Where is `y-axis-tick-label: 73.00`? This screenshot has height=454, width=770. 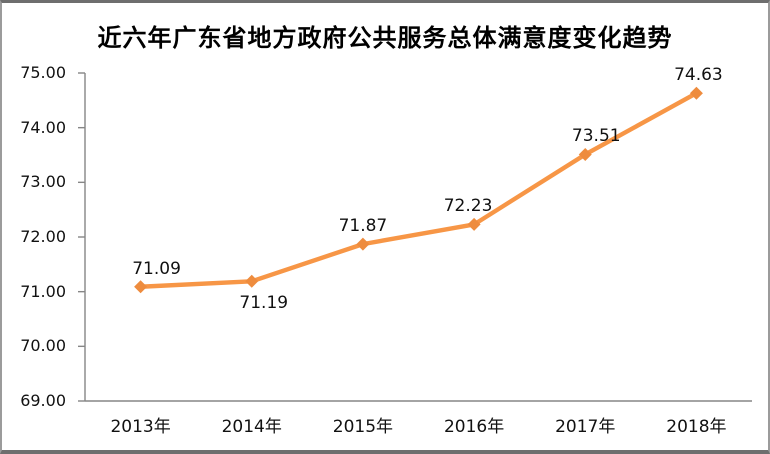 y-axis-tick-label: 73.00 is located at coordinates (43, 182).